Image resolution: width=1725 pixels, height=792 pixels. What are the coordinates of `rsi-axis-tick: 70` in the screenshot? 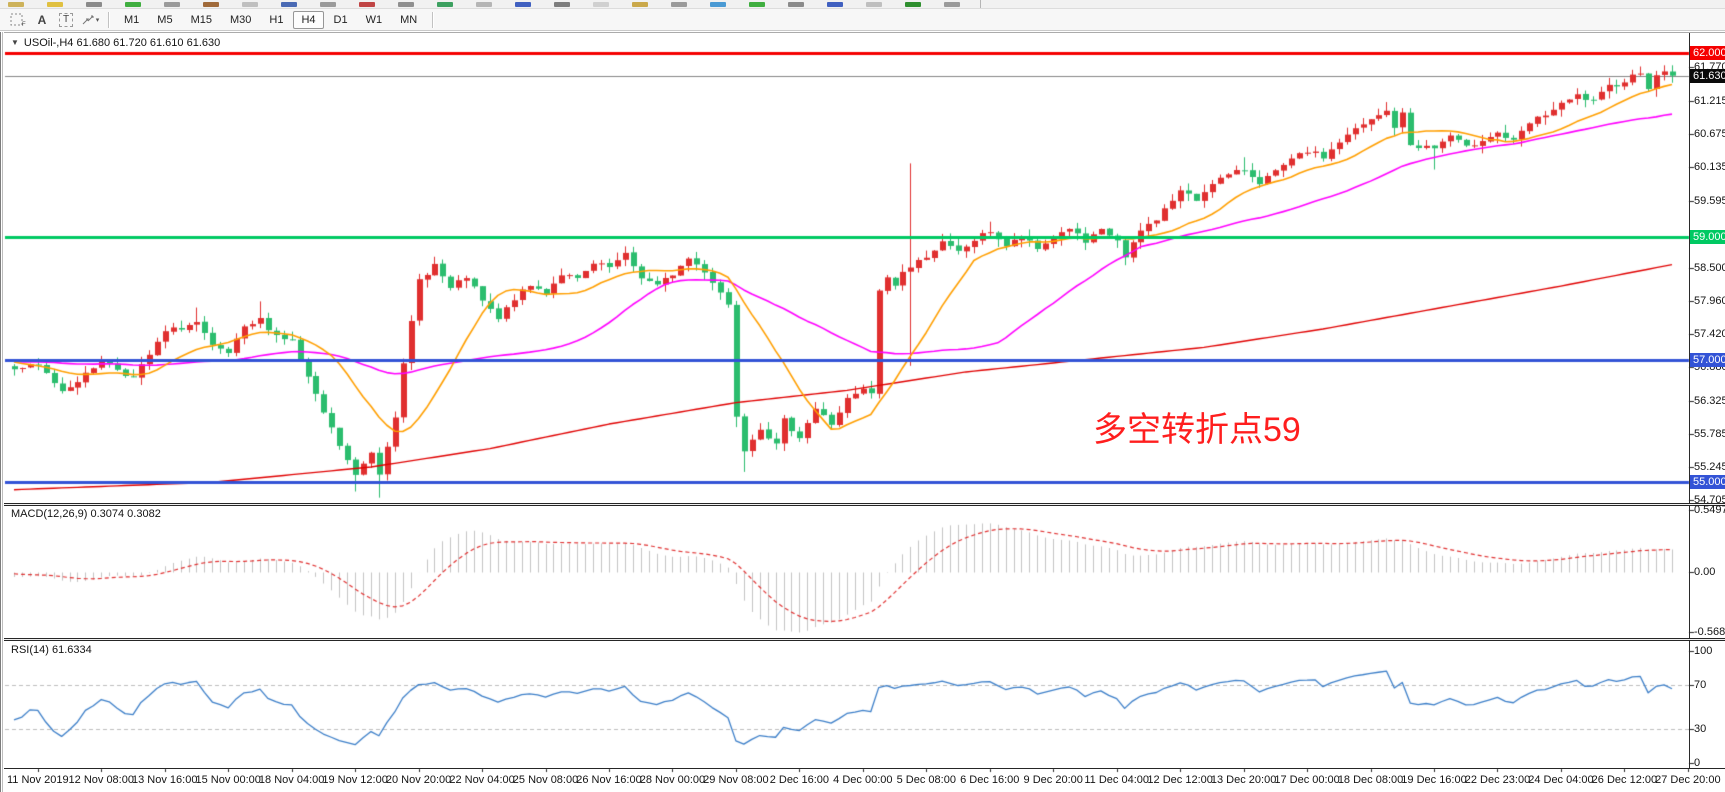 It's located at (1700, 684).